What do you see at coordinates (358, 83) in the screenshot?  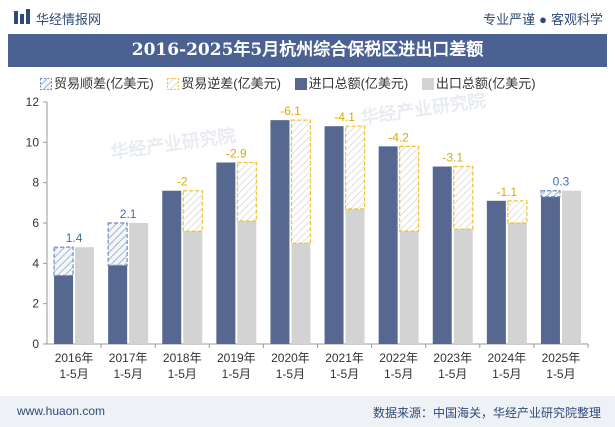 I see `legend-import-label: 进口总额(亿美元)` at bounding box center [358, 83].